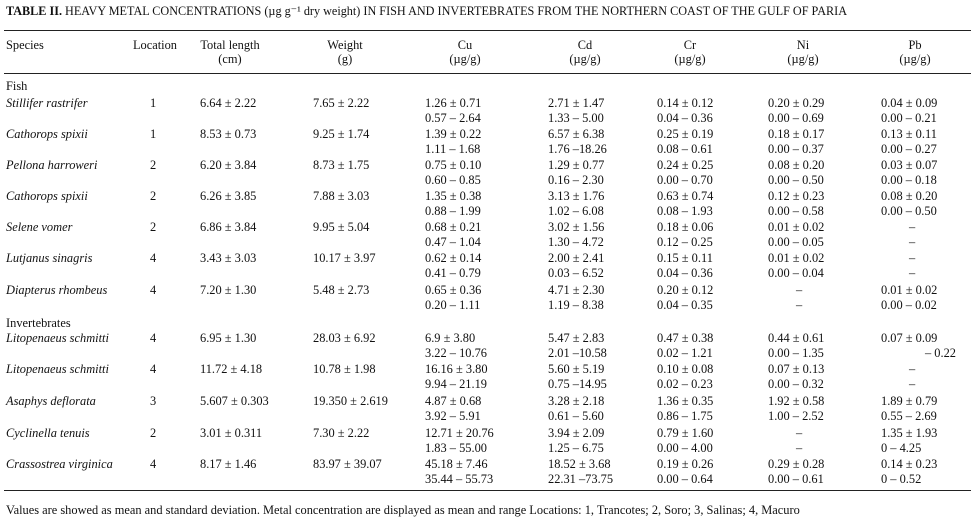 The image size is (975, 523). Describe the element at coordinates (341, 103) in the screenshot. I see `weight-value: 7.65 ± 2.22` at that location.